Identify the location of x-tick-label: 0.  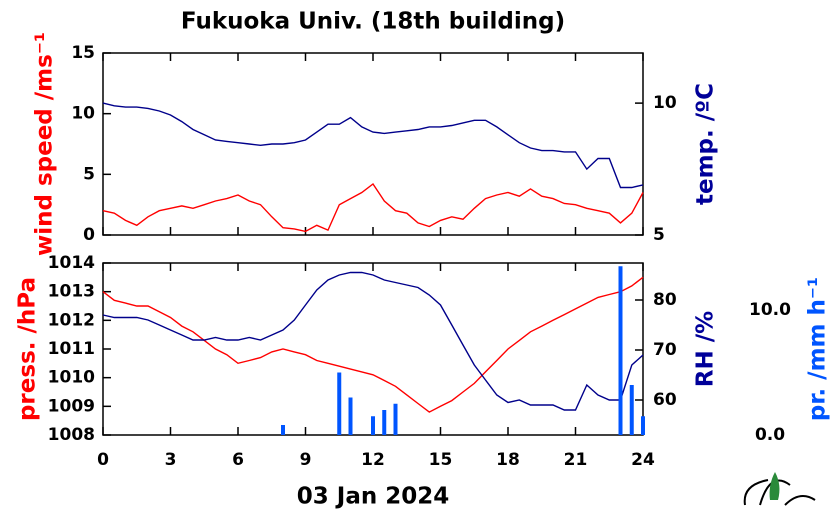
(103, 460).